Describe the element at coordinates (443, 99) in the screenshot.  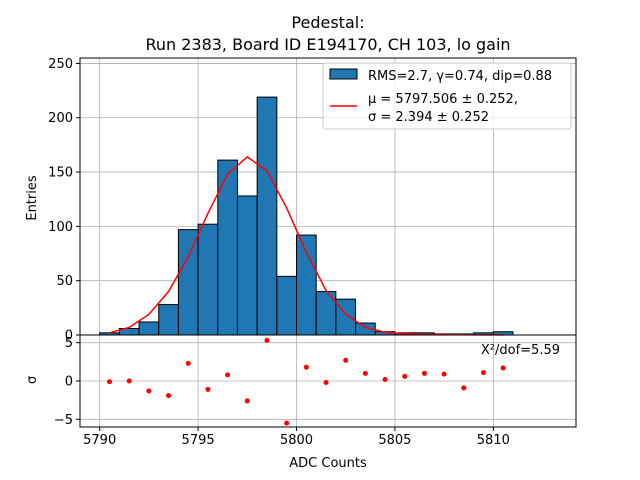
I see `legend-fit-label-line1: μ = 5797.506 ± 0.252,` at that location.